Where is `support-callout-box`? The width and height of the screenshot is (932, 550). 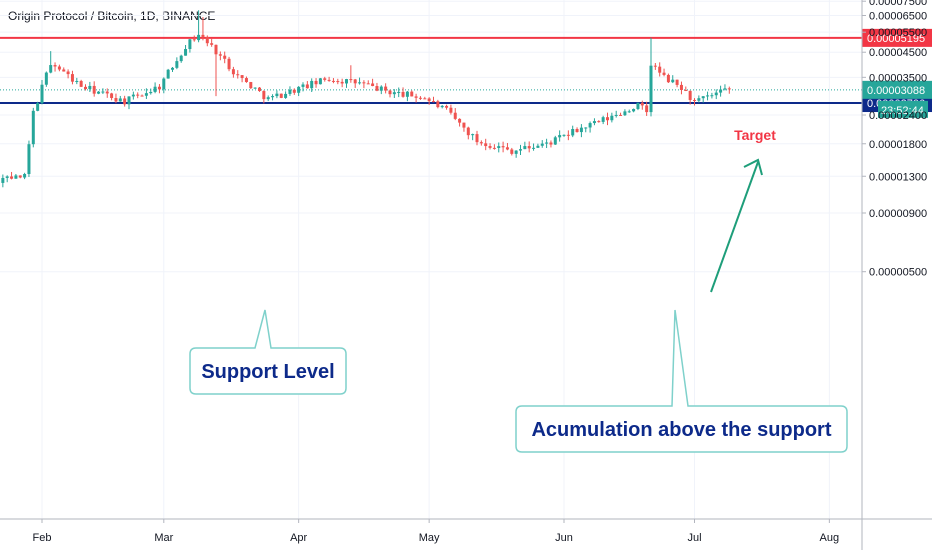
support-callout-box is located at coordinates (268, 352).